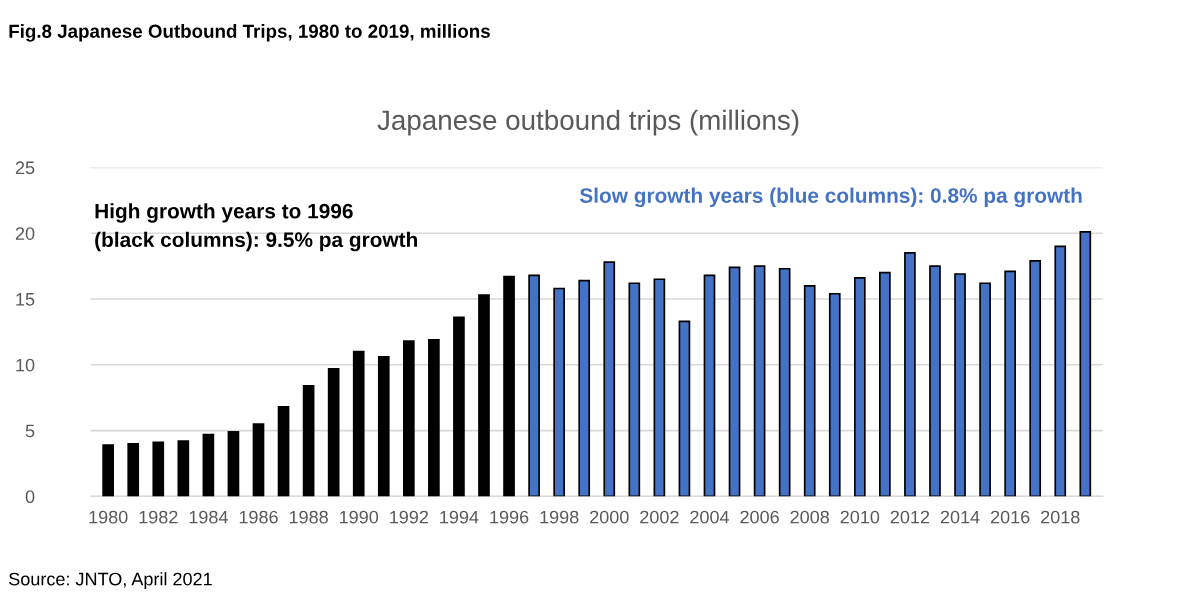  What do you see at coordinates (810, 517) in the screenshot?
I see `x-tick-label: 2008` at bounding box center [810, 517].